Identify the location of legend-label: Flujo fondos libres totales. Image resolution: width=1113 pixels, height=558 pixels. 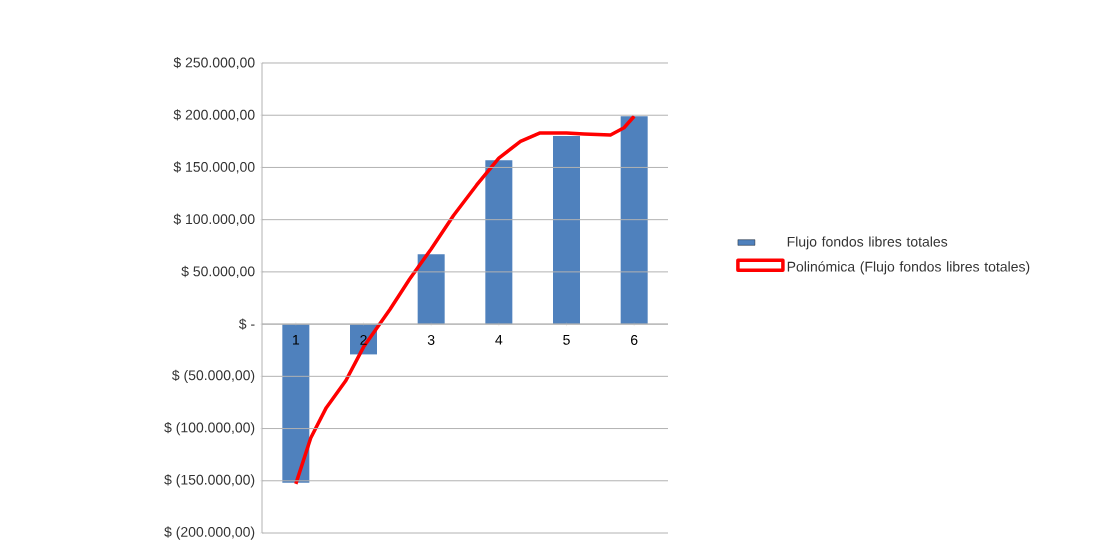
(867, 243).